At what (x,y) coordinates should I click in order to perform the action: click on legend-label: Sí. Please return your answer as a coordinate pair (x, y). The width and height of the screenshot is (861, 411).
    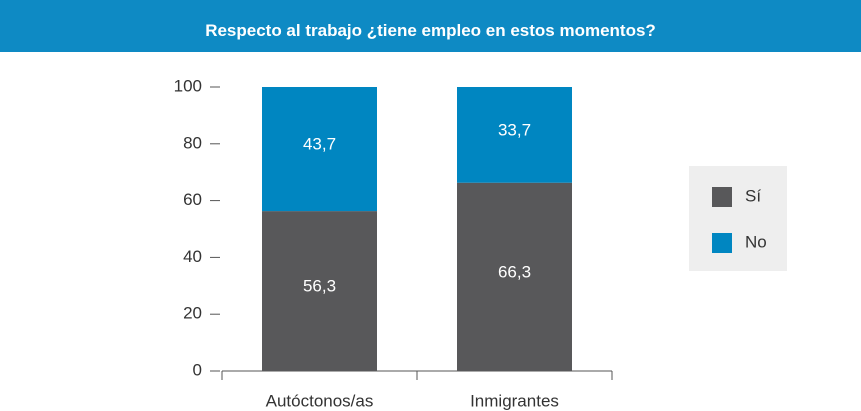
    Looking at the image, I should click on (753, 195).